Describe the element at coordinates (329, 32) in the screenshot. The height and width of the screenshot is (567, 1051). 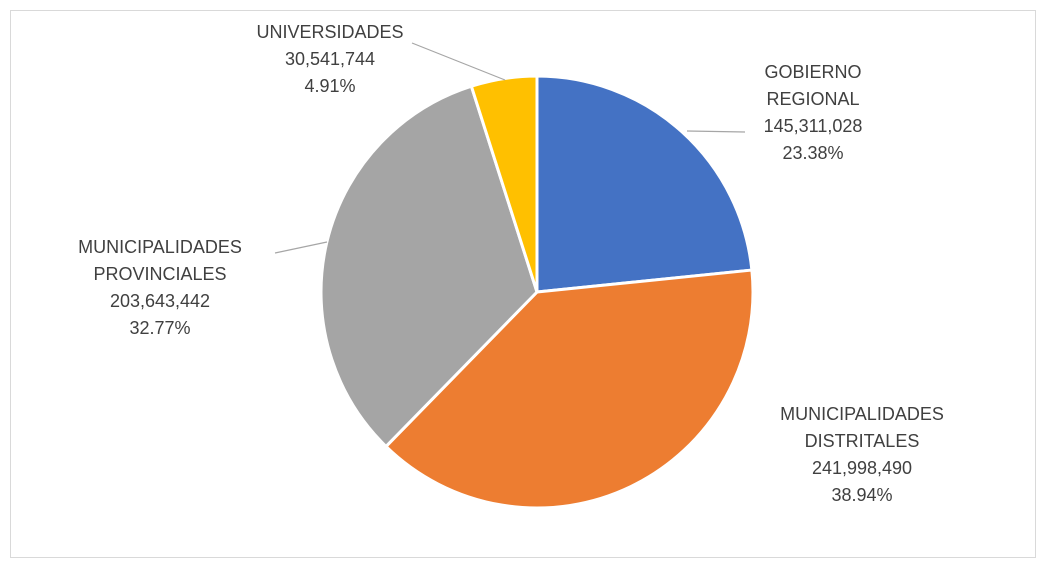
I see `data-label-category: UNIVERSIDADES` at that location.